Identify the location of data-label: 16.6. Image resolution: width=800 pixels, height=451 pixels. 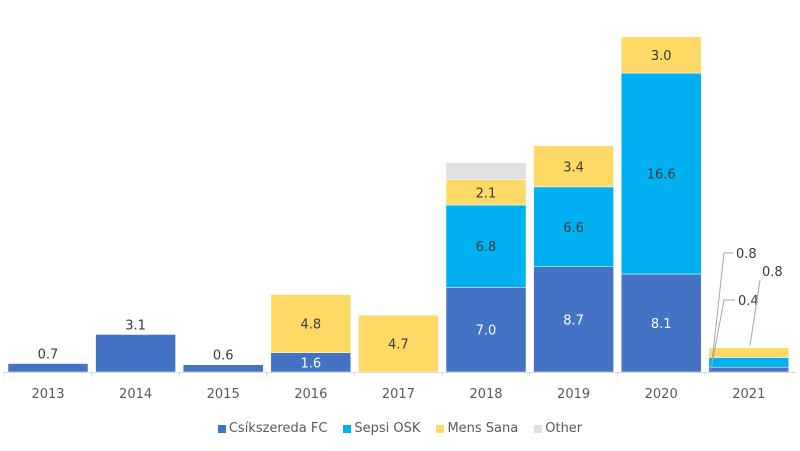
(661, 175).